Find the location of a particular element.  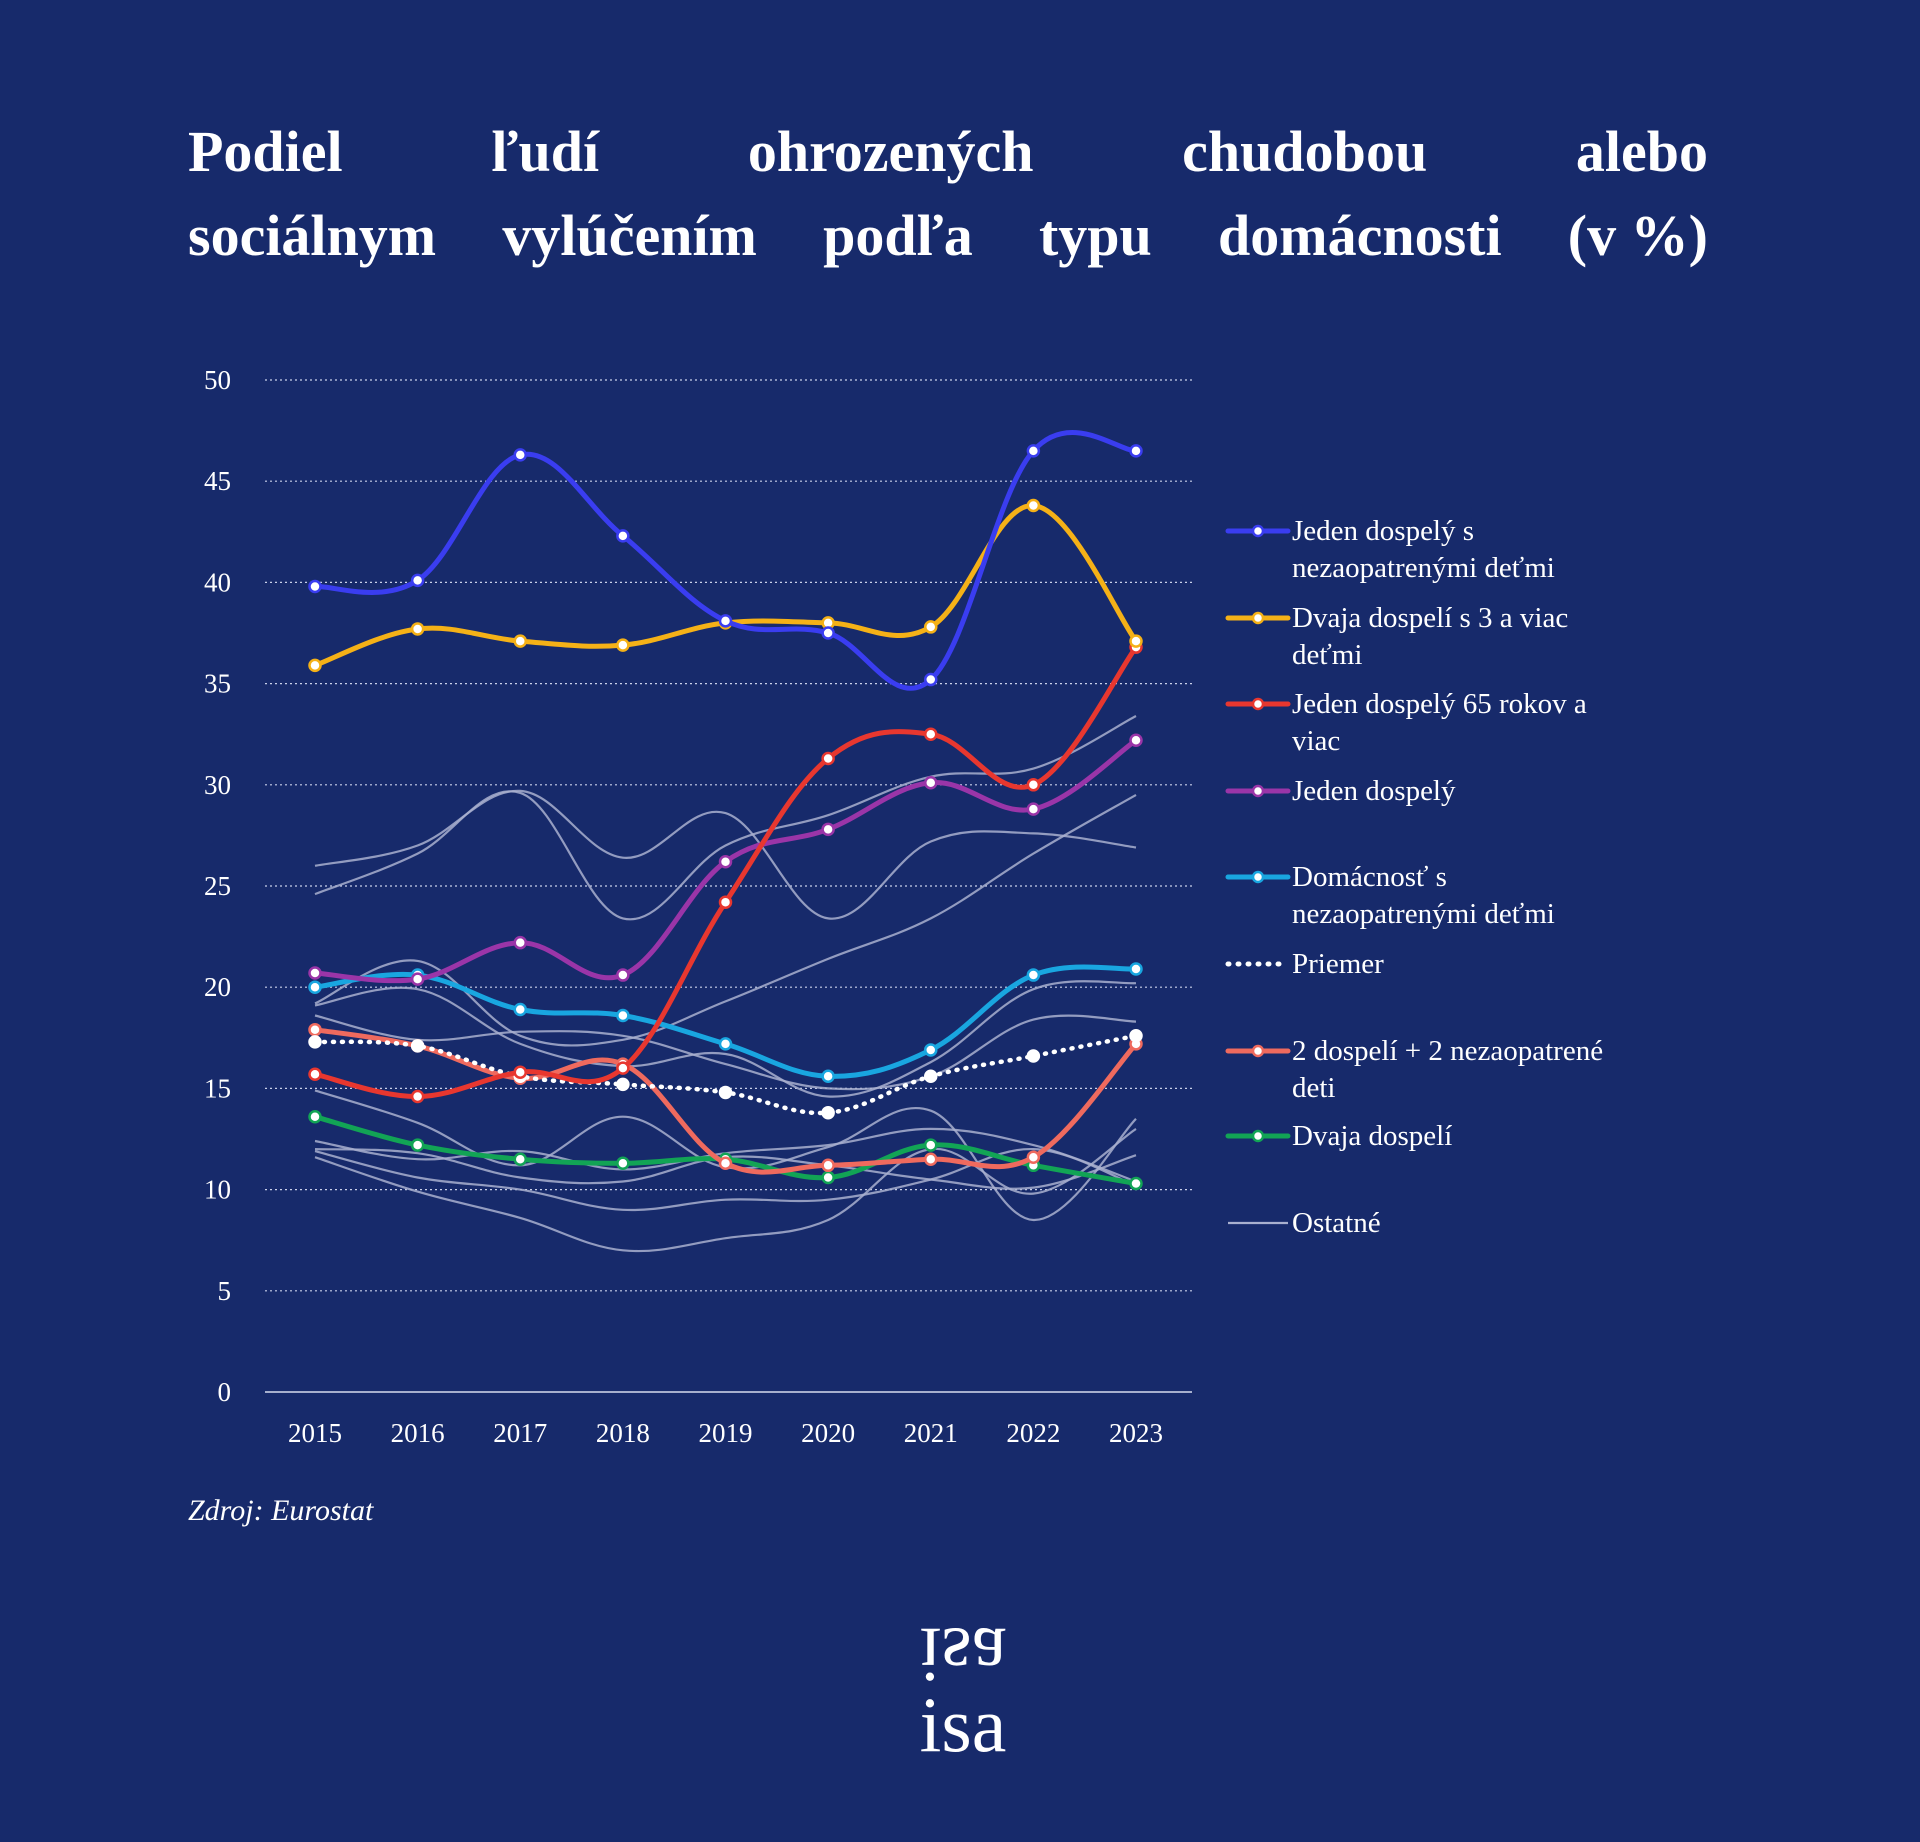

y-tick-label: 0 is located at coordinates (225, 1392).